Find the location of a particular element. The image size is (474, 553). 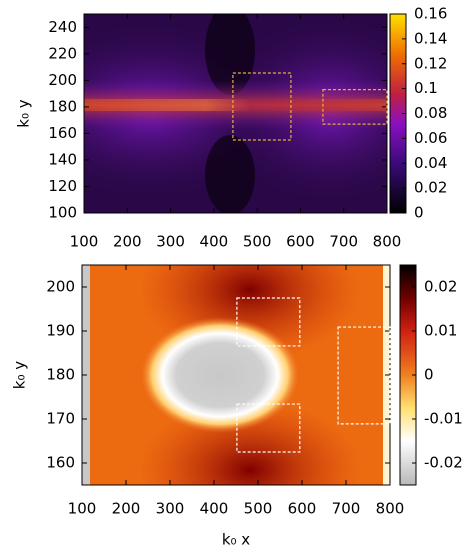

colorbar-tick-label: 0.04 is located at coordinates (430, 163).